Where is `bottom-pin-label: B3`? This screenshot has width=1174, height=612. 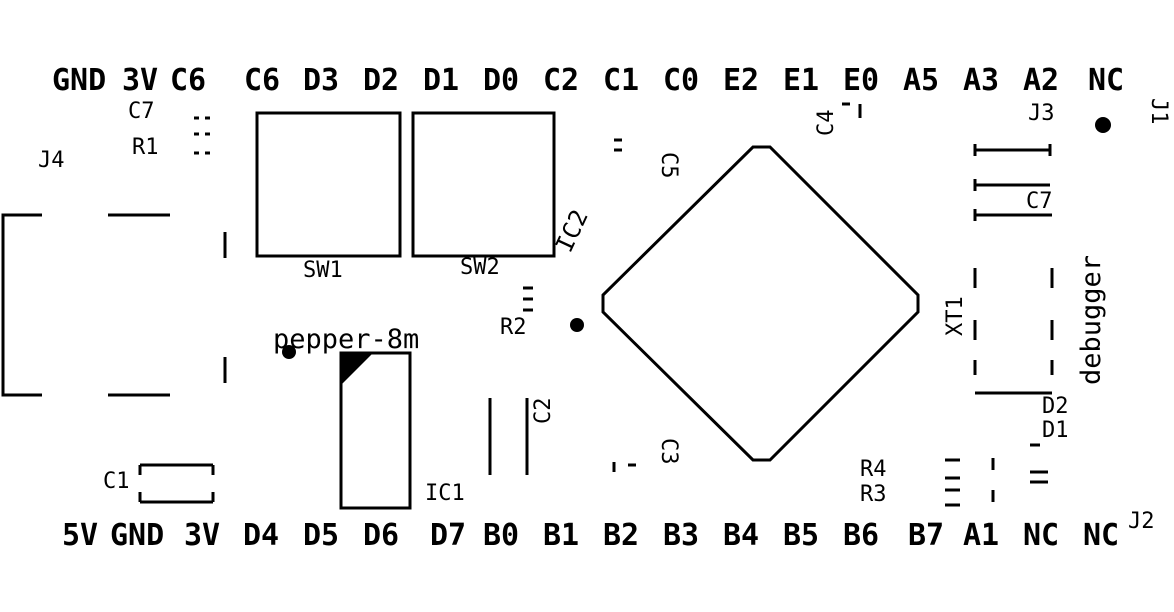 bottom-pin-label: B3 is located at coordinates (681, 535).